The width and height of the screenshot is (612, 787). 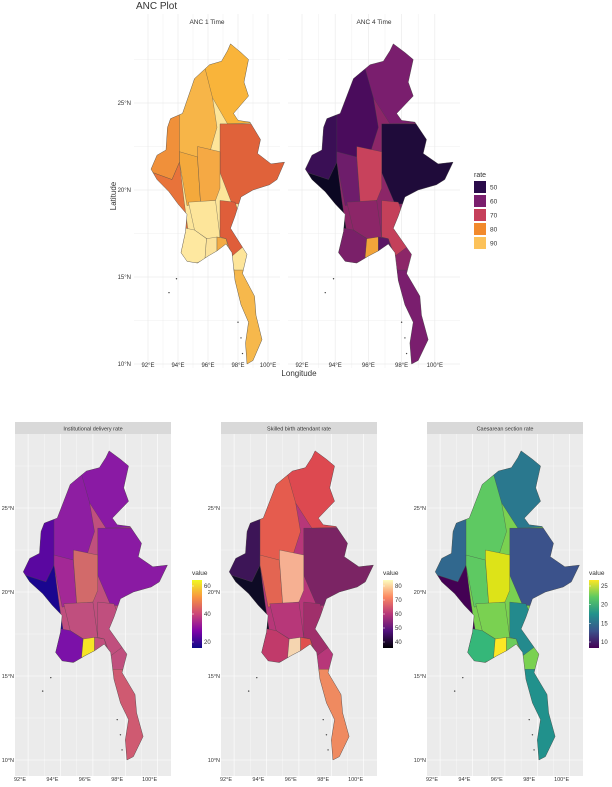 What do you see at coordinates (480, 175) in the screenshot?
I see `legend-title: rate` at bounding box center [480, 175].